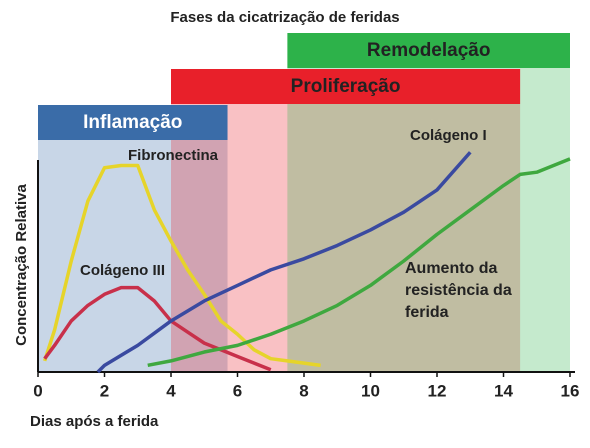 The height and width of the screenshot is (448, 590). I want to click on x-tick-label: 10, so click(370, 390).